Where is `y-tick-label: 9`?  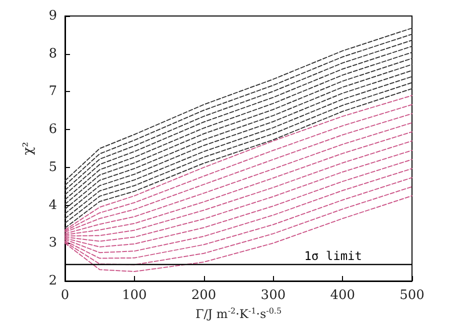 y-tick-label: 9 is located at coordinates (52, 16).